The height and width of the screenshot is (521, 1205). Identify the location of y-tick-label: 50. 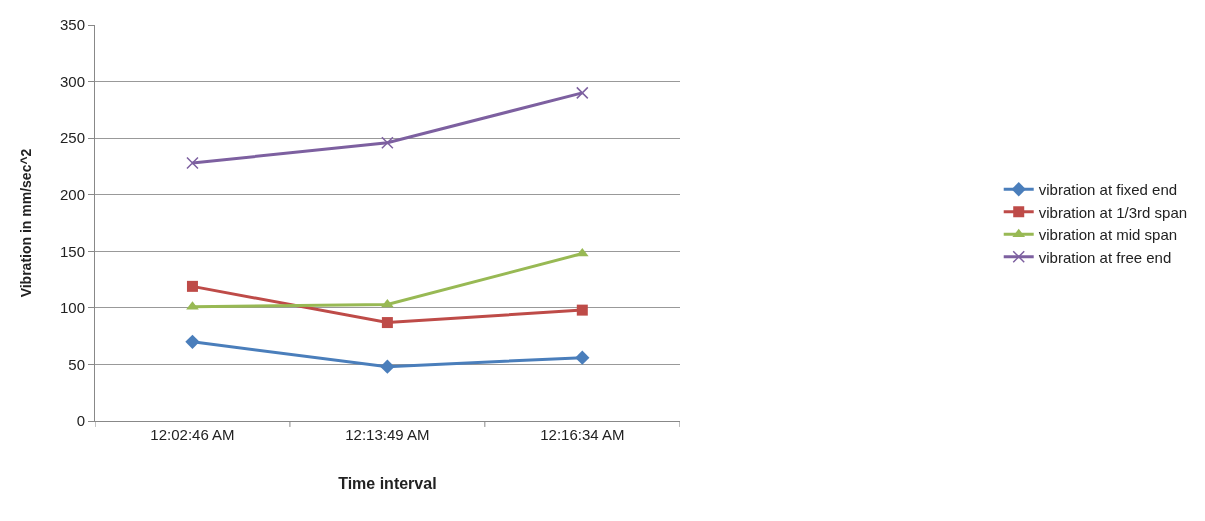
(76, 364).